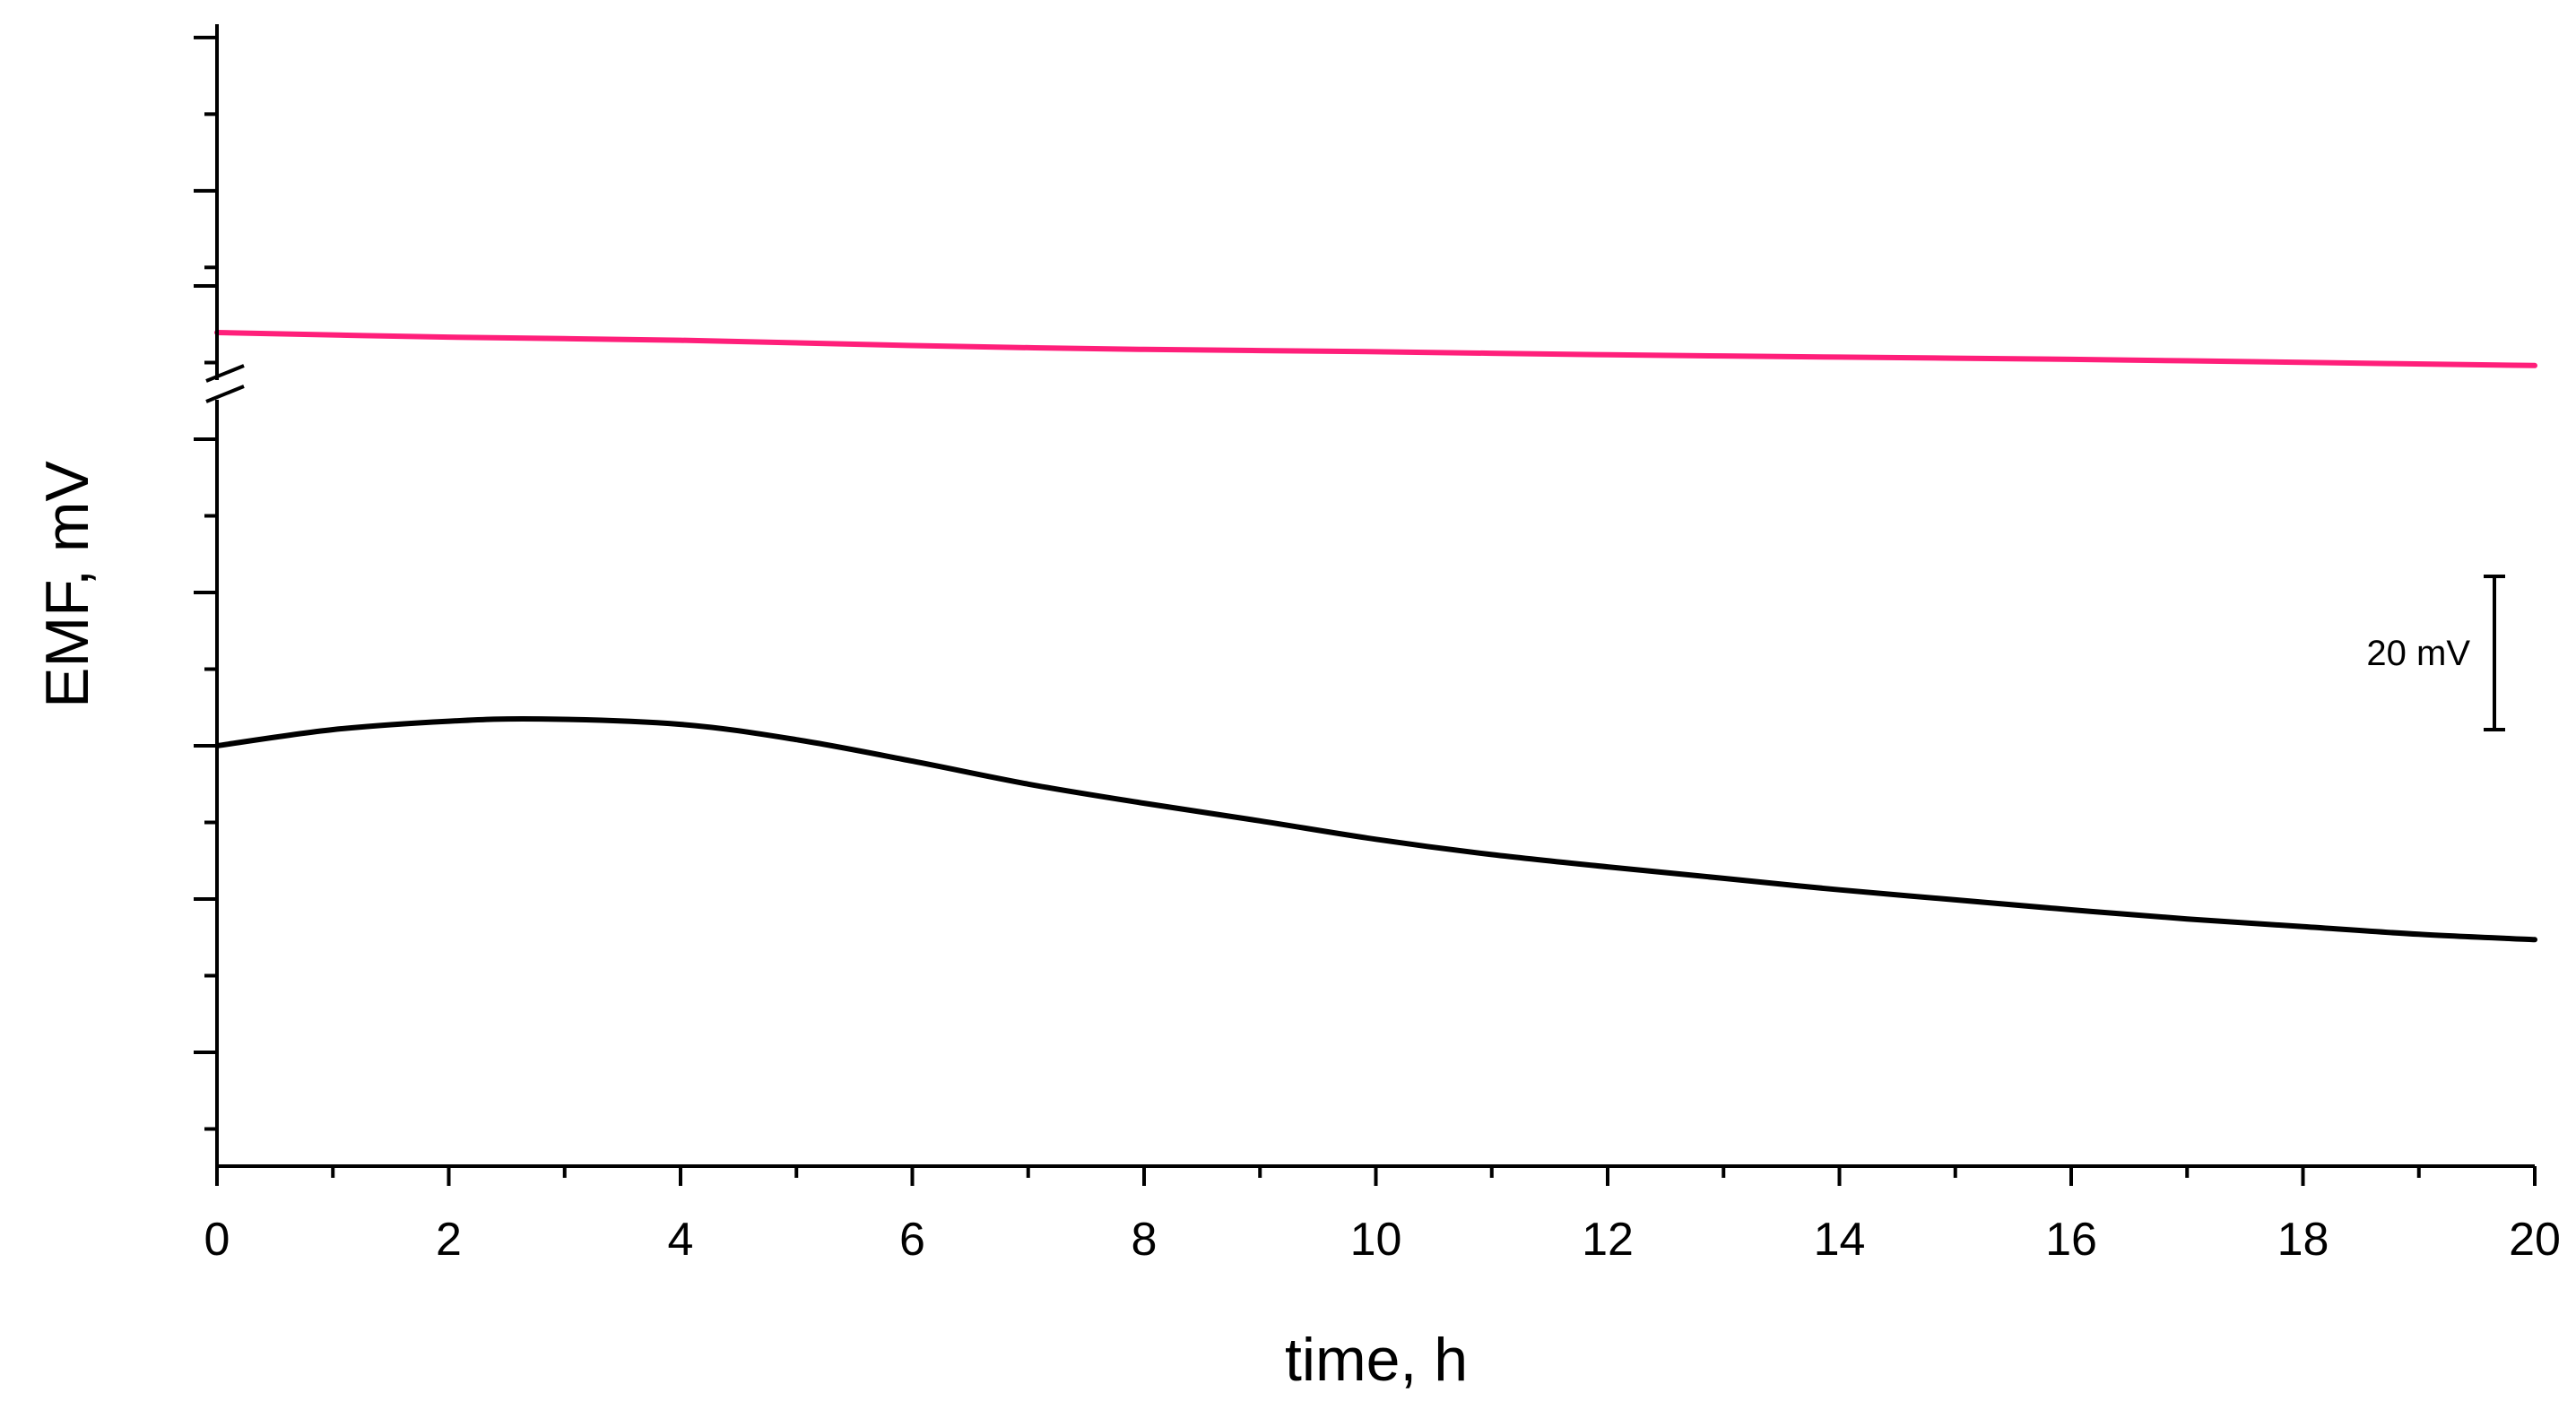 The width and height of the screenshot is (2576, 1401). What do you see at coordinates (912, 1240) in the screenshot?
I see `x-tick-label: 6` at bounding box center [912, 1240].